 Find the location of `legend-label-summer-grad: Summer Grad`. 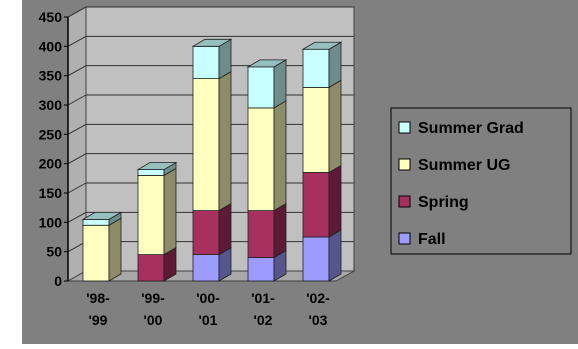

legend-label-summer-grad: Summer Grad is located at coordinates (471, 128).